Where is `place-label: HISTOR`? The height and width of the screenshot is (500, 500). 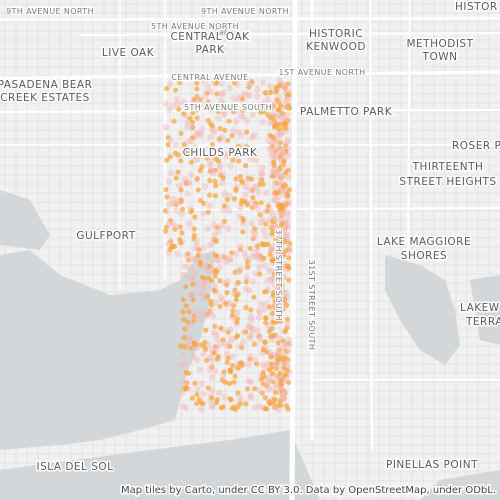 place-label: HISTOR is located at coordinates (476, 7).